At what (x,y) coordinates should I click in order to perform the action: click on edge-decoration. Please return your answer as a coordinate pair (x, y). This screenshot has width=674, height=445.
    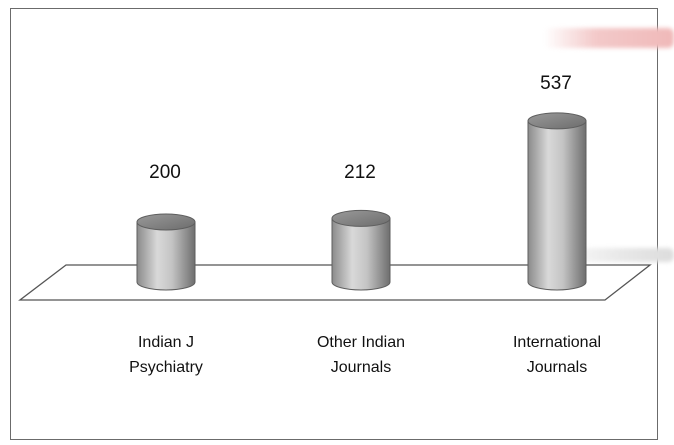
    Looking at the image, I should click on (609, 38).